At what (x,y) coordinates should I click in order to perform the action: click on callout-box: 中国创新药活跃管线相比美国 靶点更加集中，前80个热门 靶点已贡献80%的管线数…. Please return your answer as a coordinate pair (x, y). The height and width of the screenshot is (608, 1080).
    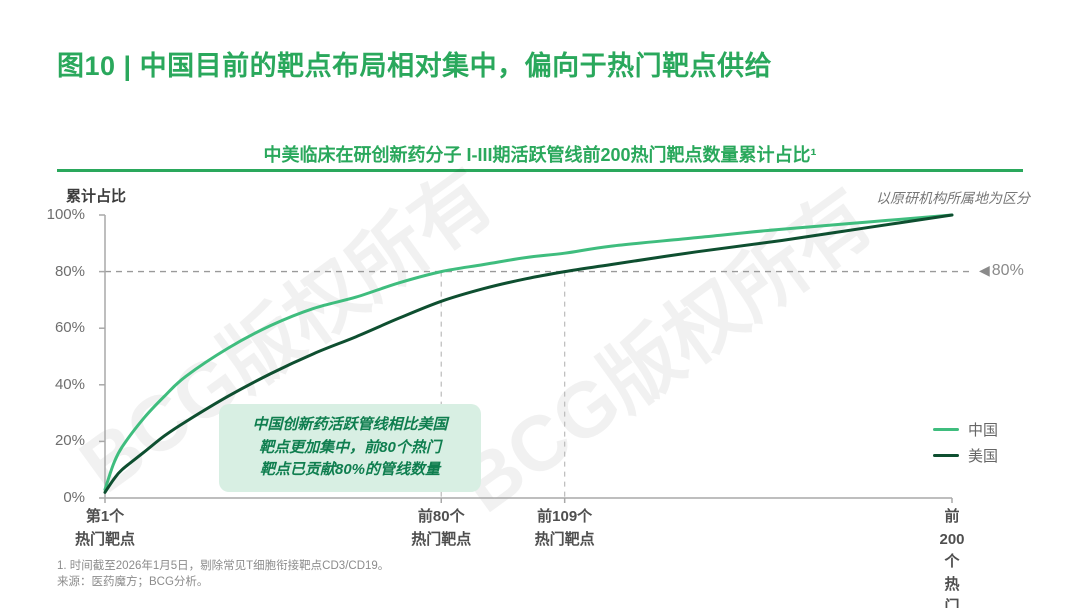
    Looking at the image, I should click on (350, 448).